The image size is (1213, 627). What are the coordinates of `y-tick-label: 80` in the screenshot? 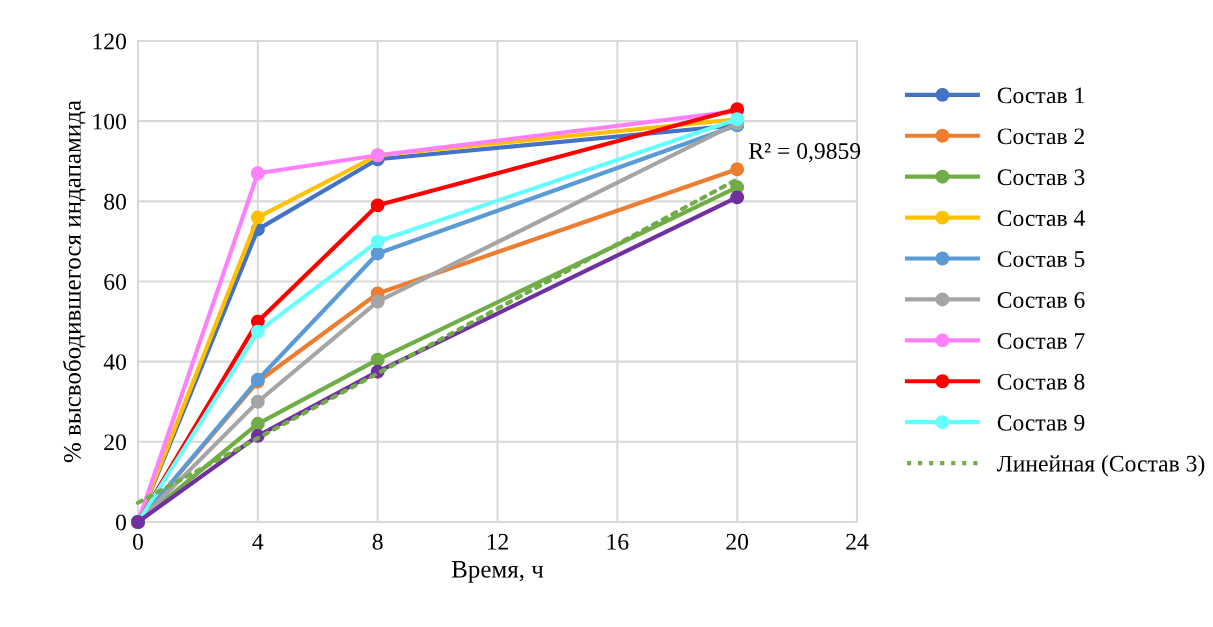 It's located at (115, 201).